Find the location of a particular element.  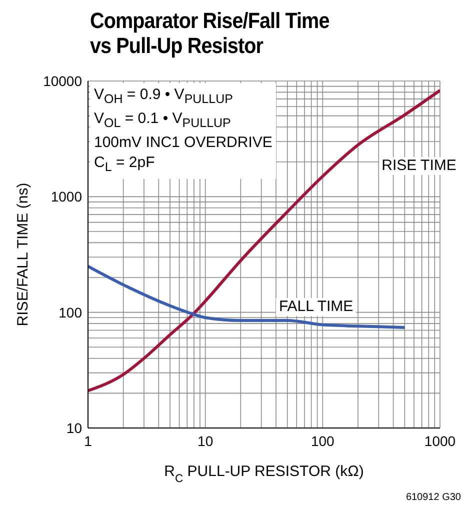

y-tick-label: 1000 is located at coordinates (66, 196).